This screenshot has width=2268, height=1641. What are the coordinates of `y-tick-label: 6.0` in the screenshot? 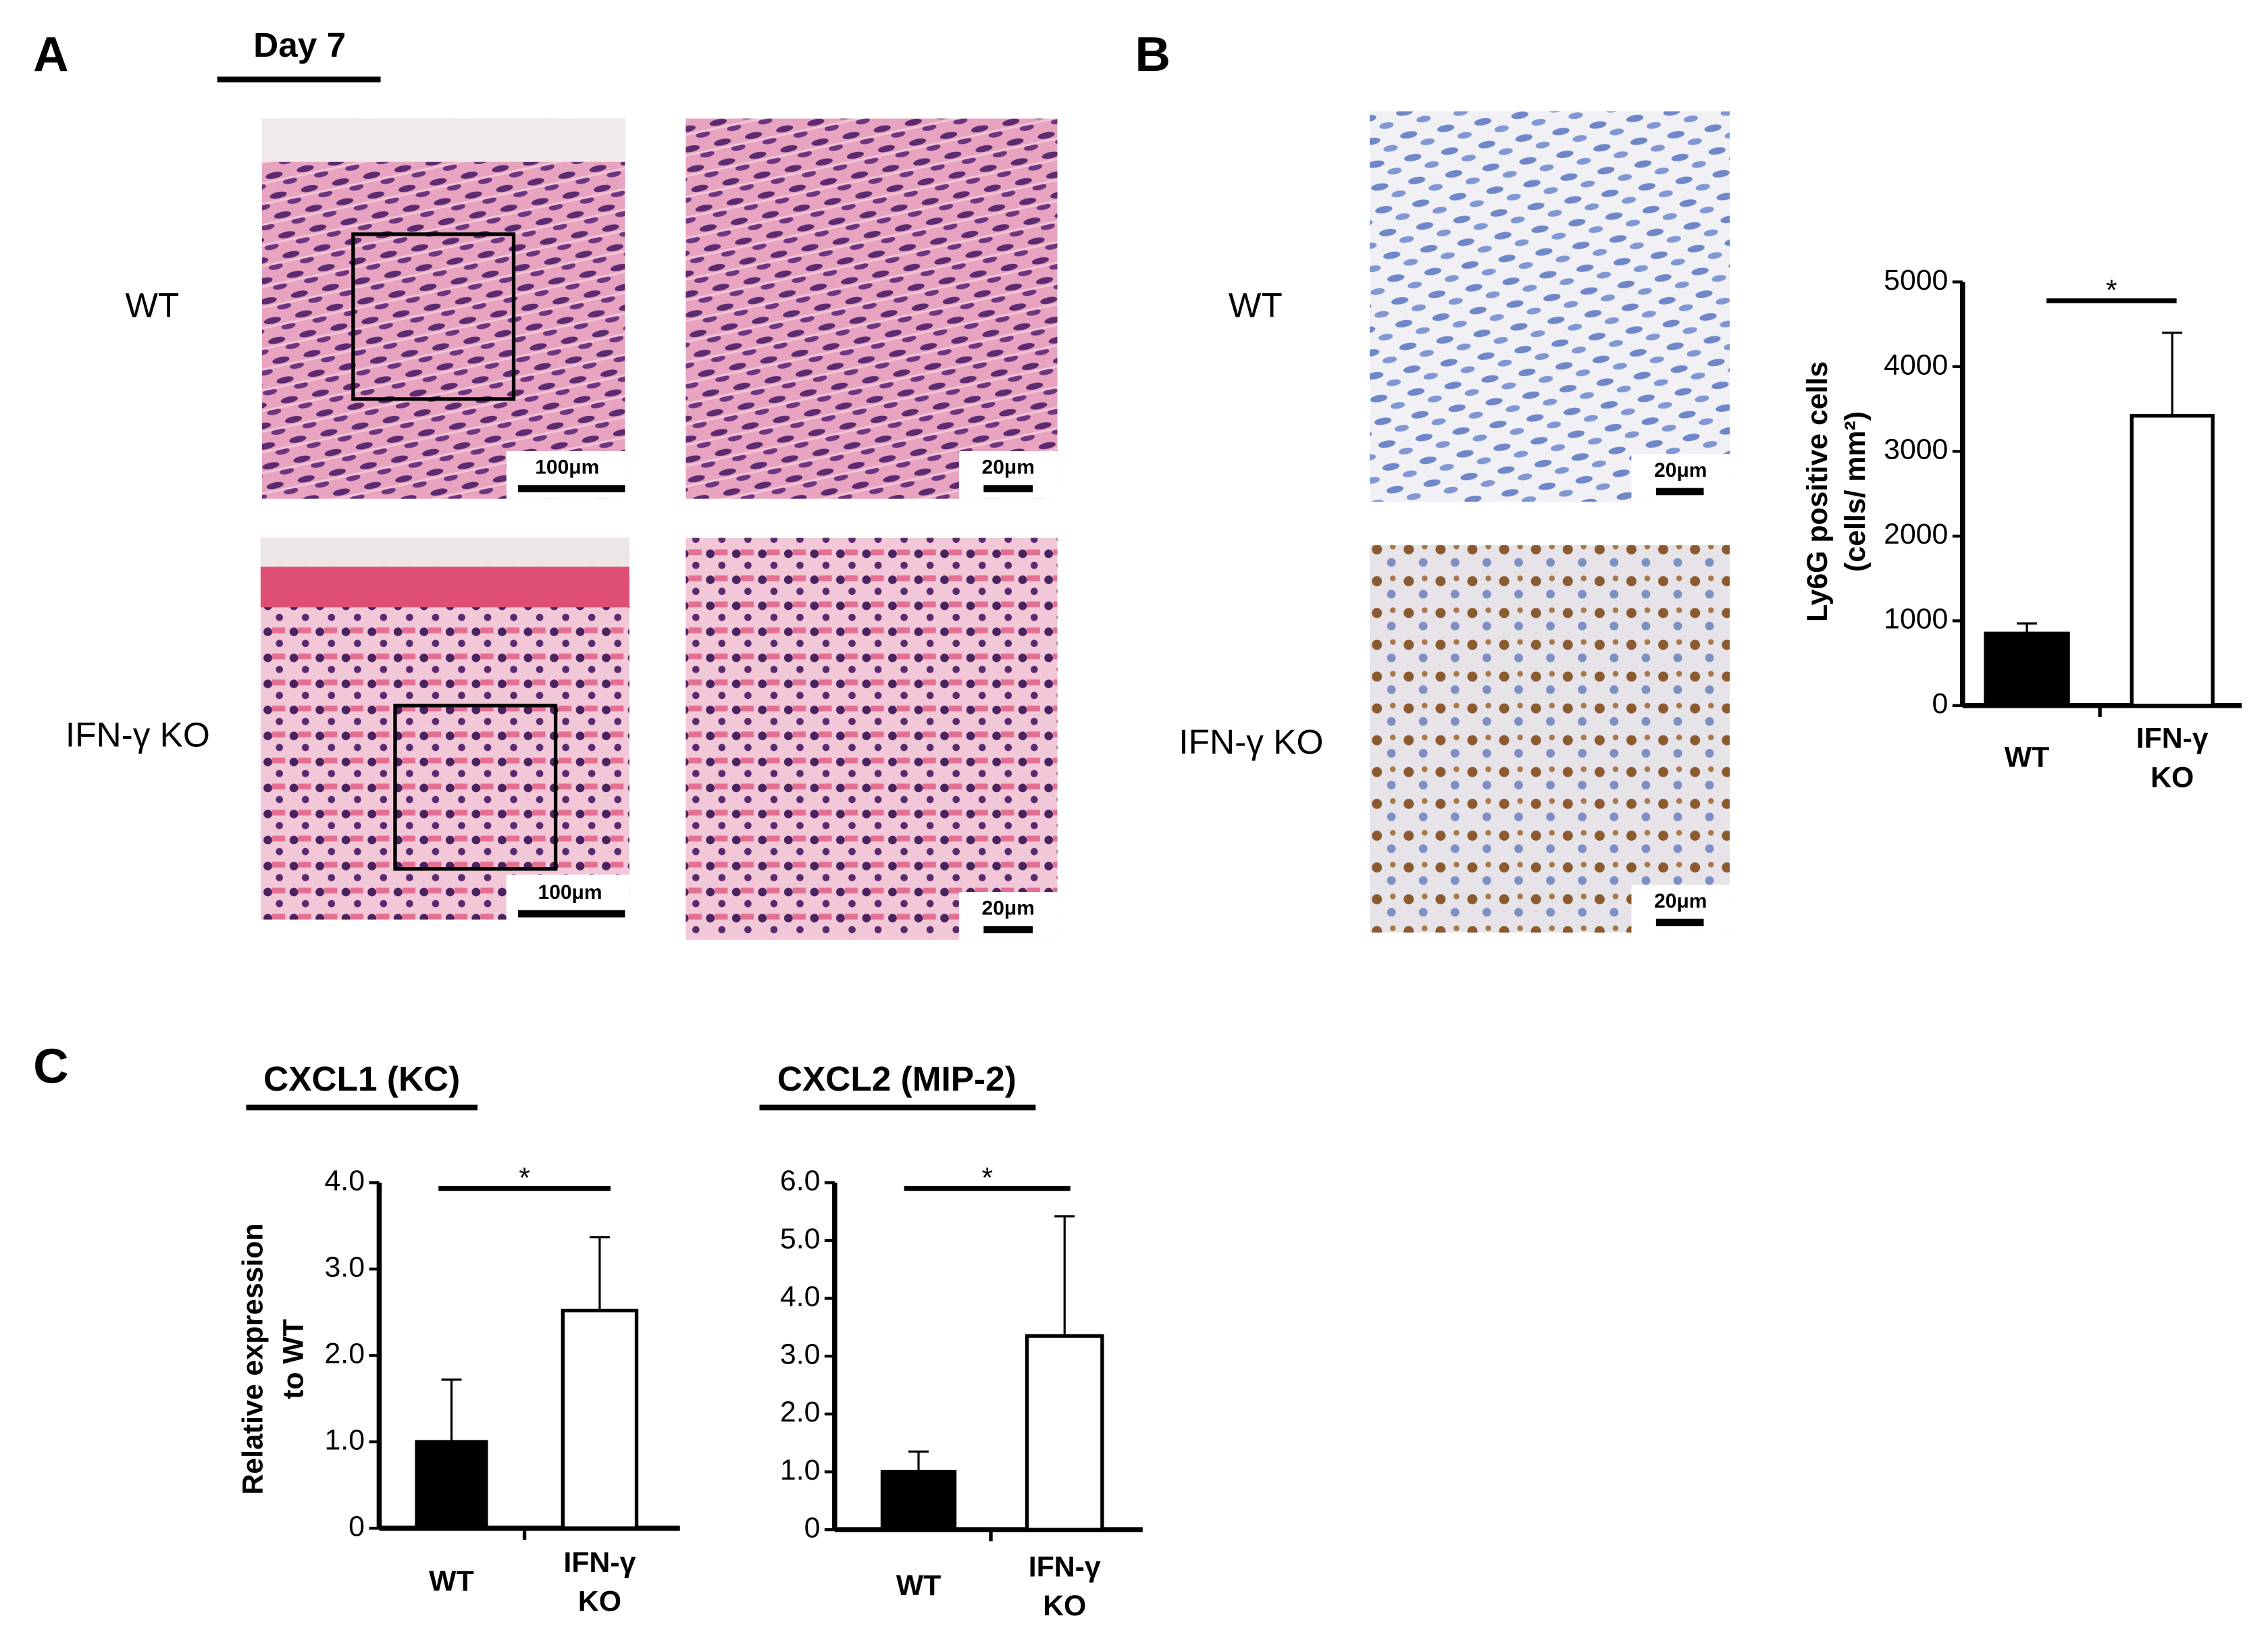 It's located at (800, 1181).